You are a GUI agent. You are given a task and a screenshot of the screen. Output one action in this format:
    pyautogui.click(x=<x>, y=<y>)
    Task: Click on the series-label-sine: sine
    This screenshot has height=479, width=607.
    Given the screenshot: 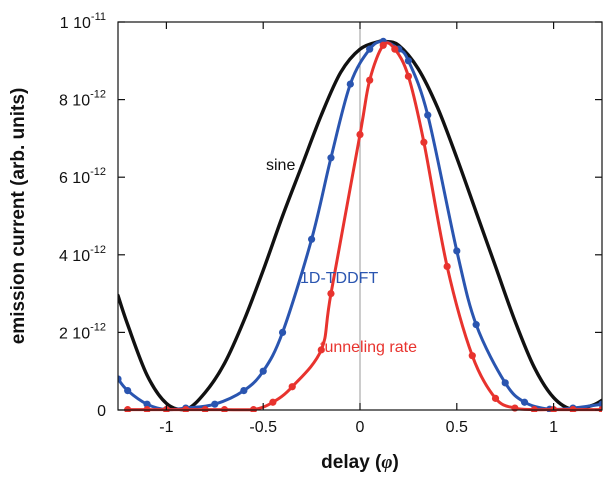 What is the action you would take?
    pyautogui.click(x=280, y=165)
    